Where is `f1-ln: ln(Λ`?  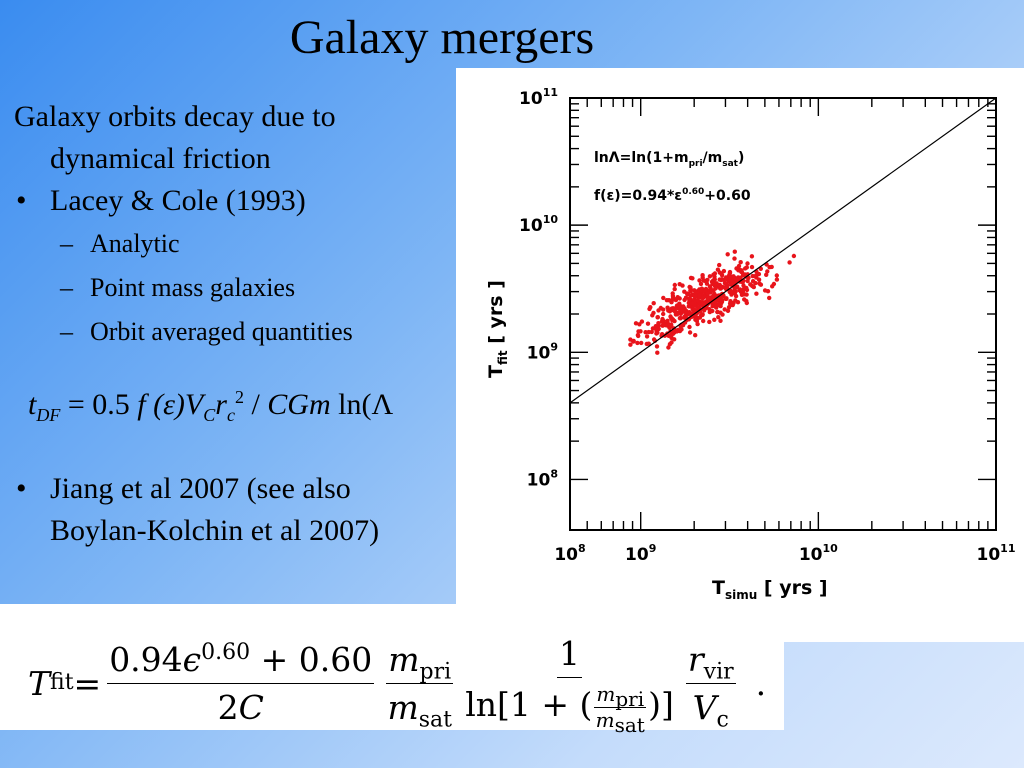
f1-ln: ln(Λ is located at coordinates (362, 404).